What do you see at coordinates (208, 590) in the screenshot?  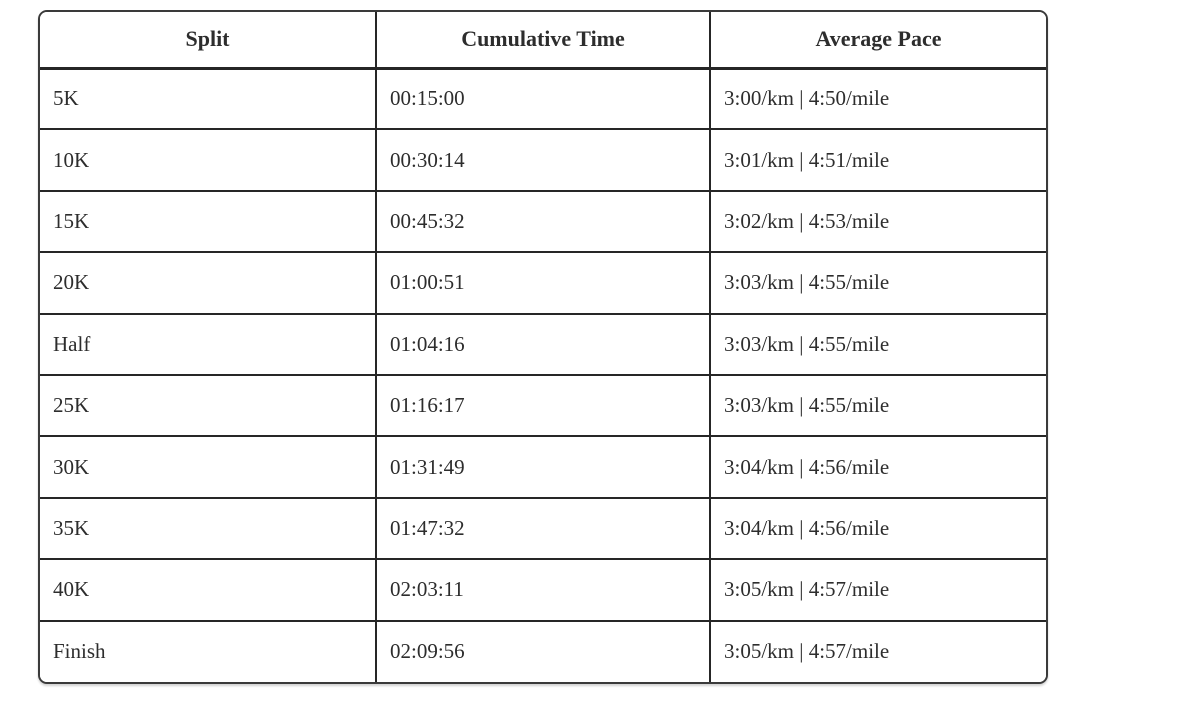 I see `split-cell: 40K` at bounding box center [208, 590].